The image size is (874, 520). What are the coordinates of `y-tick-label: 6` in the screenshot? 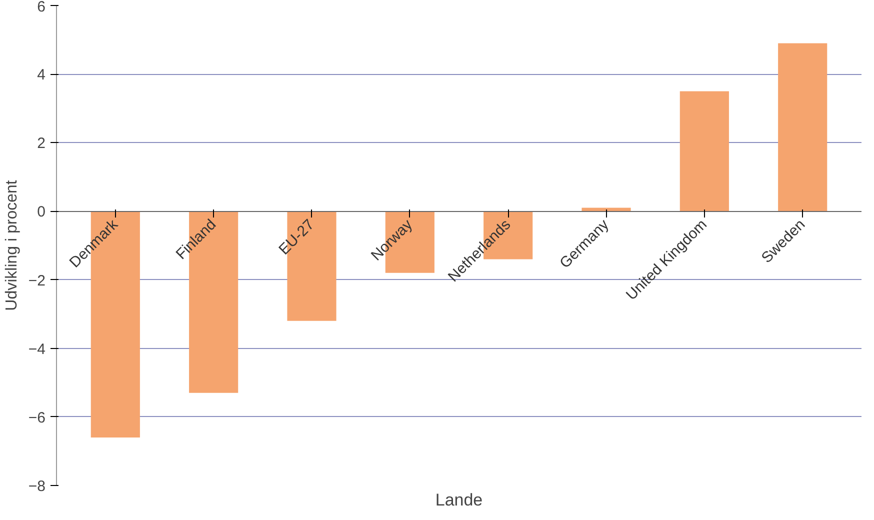 It's located at (41, 8).